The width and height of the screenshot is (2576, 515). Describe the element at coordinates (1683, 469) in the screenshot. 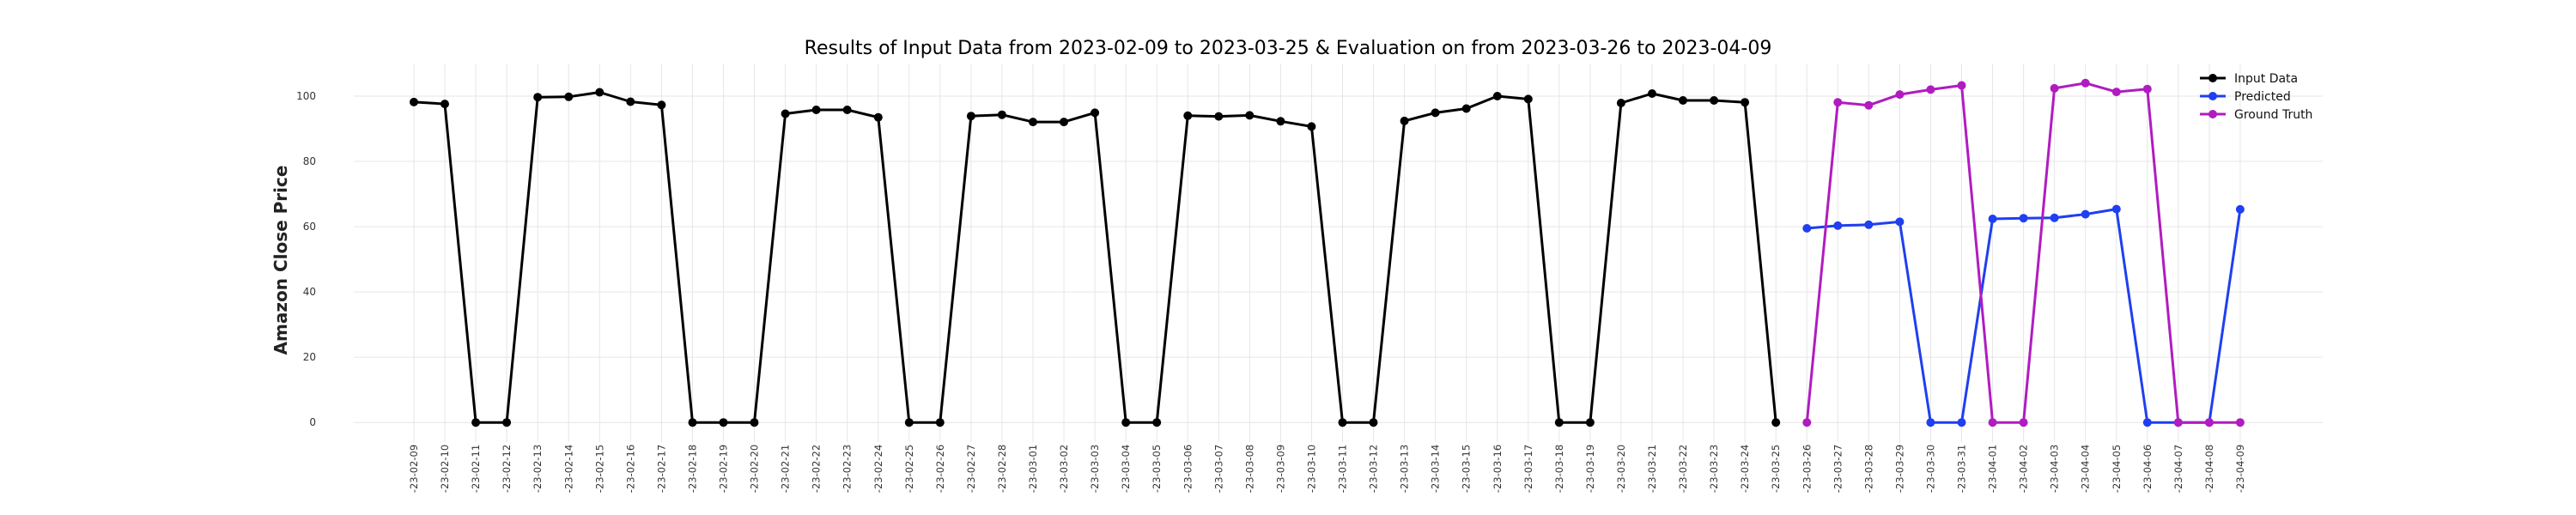

I see `x-tick-label: -23-03-22` at that location.